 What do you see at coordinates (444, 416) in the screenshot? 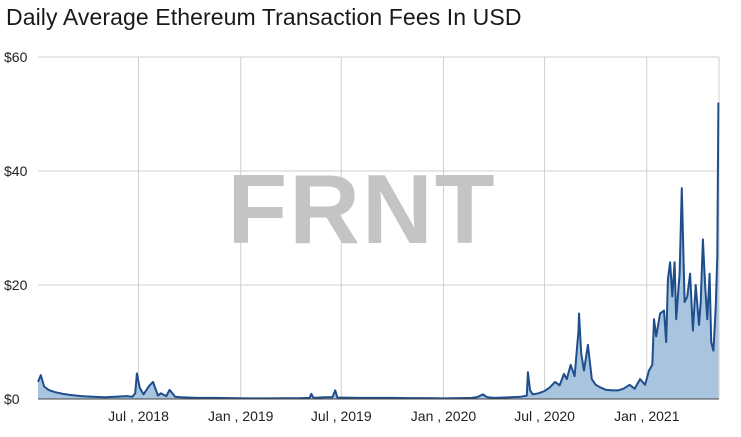
I see `x-tick-label: Jan , 2020` at bounding box center [444, 416].